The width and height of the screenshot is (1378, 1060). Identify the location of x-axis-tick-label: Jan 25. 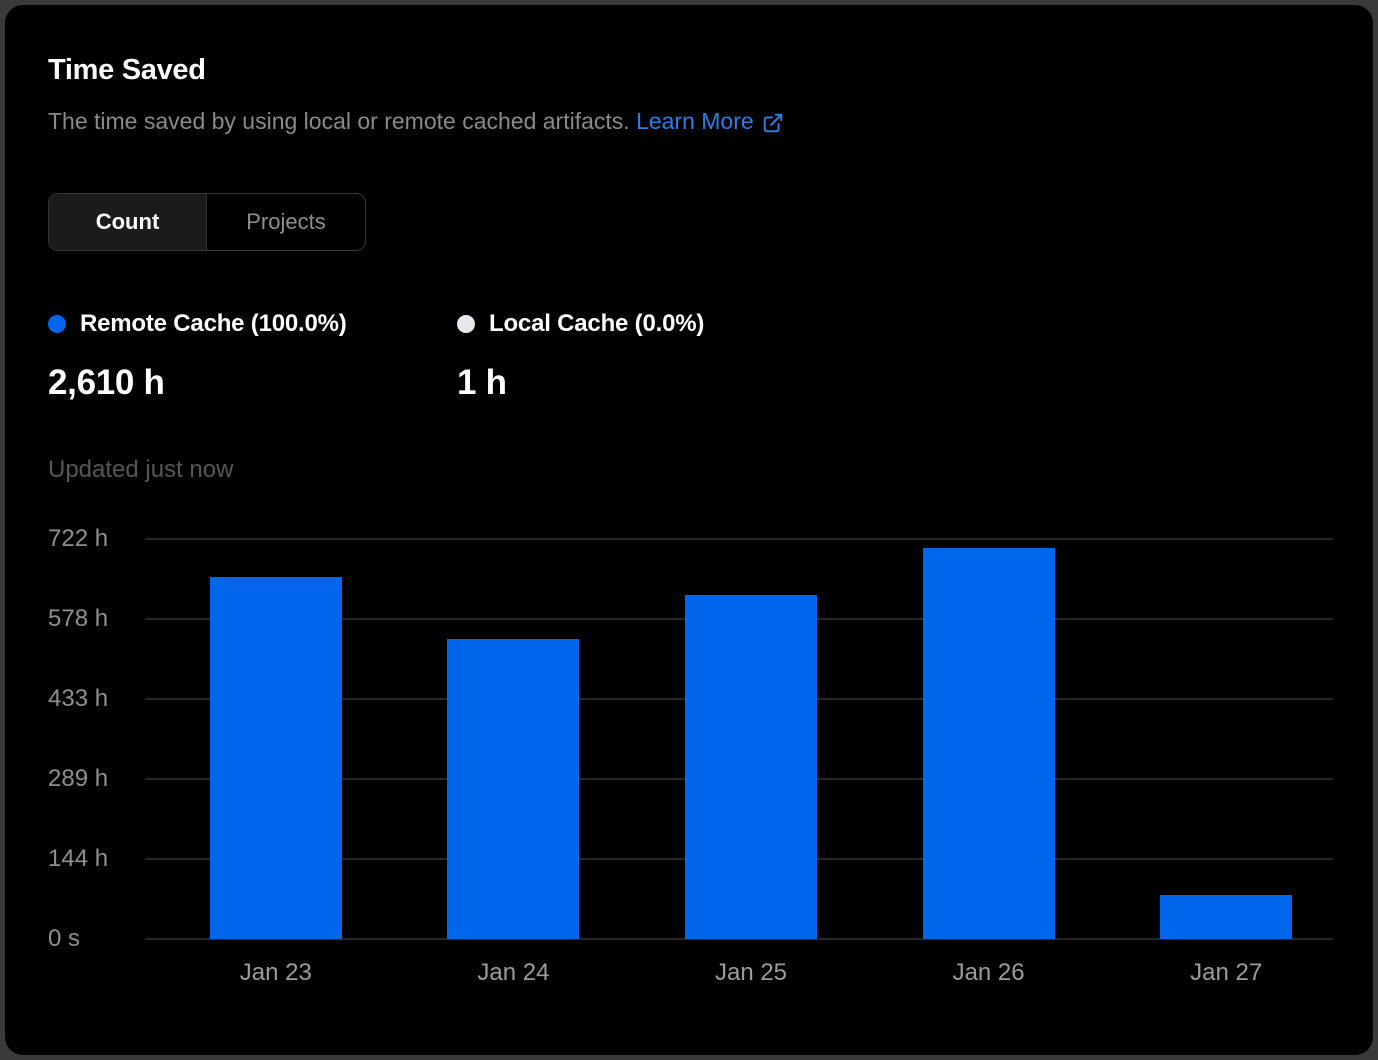
(751, 972).